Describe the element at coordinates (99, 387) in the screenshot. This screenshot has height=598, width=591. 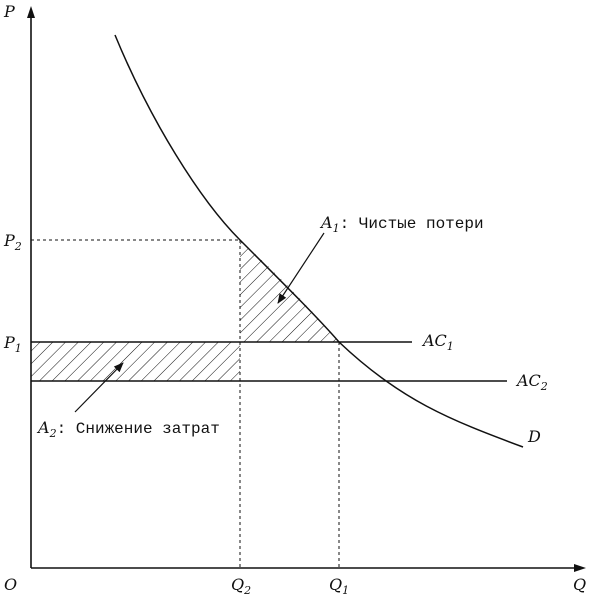
I see `a2-arrow` at that location.